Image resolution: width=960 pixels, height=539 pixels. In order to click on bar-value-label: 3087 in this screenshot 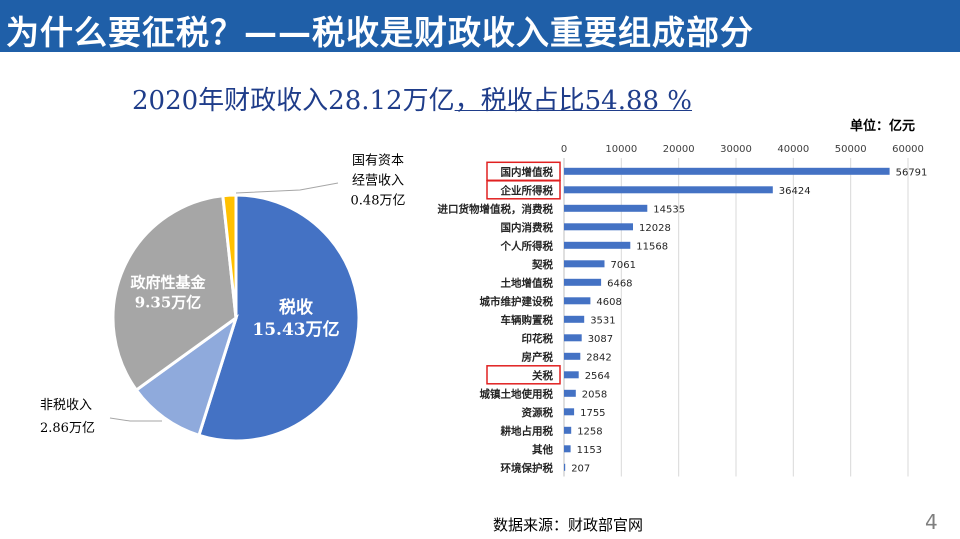, I will do `click(600, 339)`.